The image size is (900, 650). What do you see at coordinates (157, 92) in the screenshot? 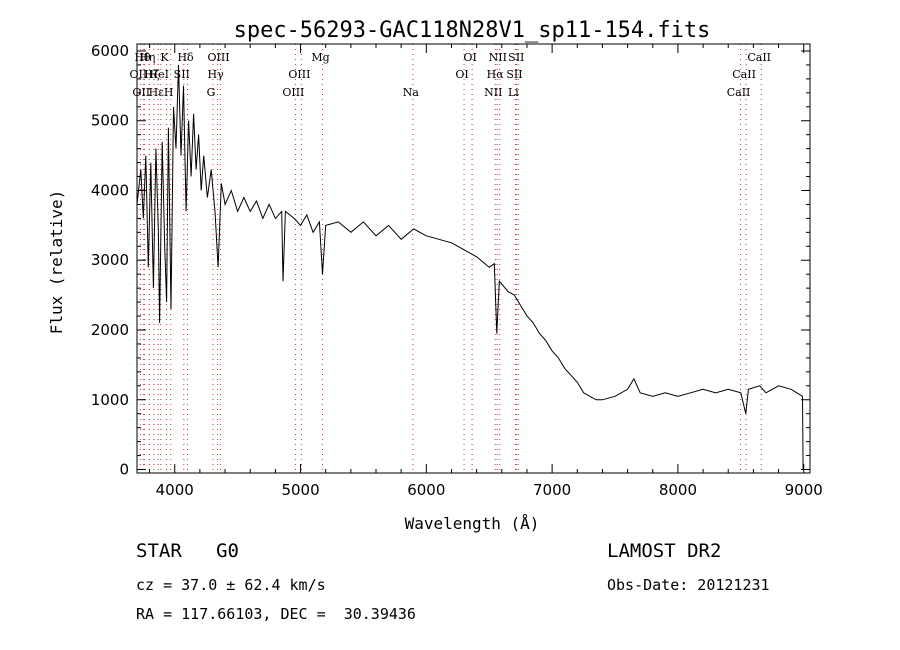
I see `line-marker-label-5: Hε` at bounding box center [157, 92].